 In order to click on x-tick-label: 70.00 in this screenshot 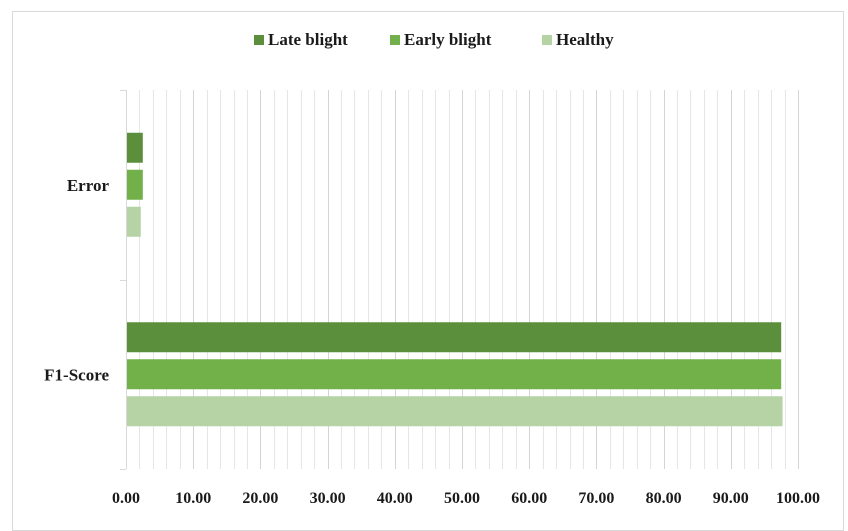, I will do `click(596, 498)`.